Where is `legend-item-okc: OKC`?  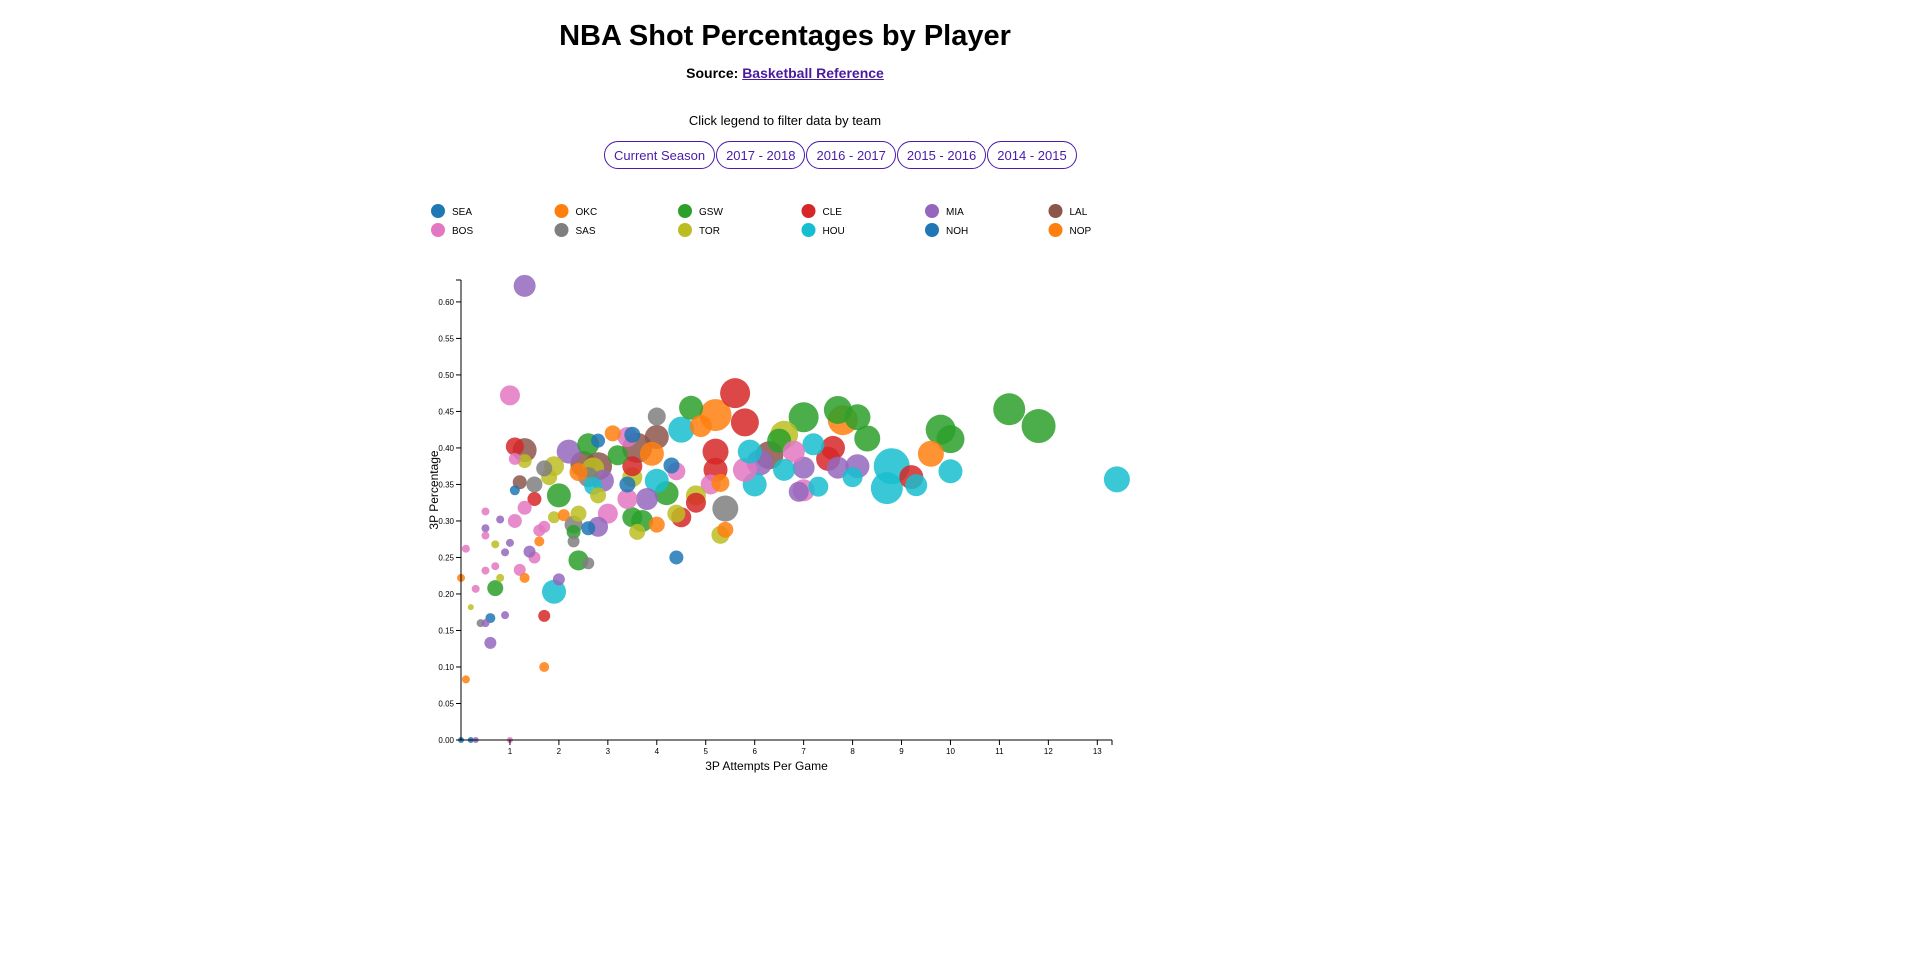
legend-item-okc: OKC is located at coordinates (576, 211).